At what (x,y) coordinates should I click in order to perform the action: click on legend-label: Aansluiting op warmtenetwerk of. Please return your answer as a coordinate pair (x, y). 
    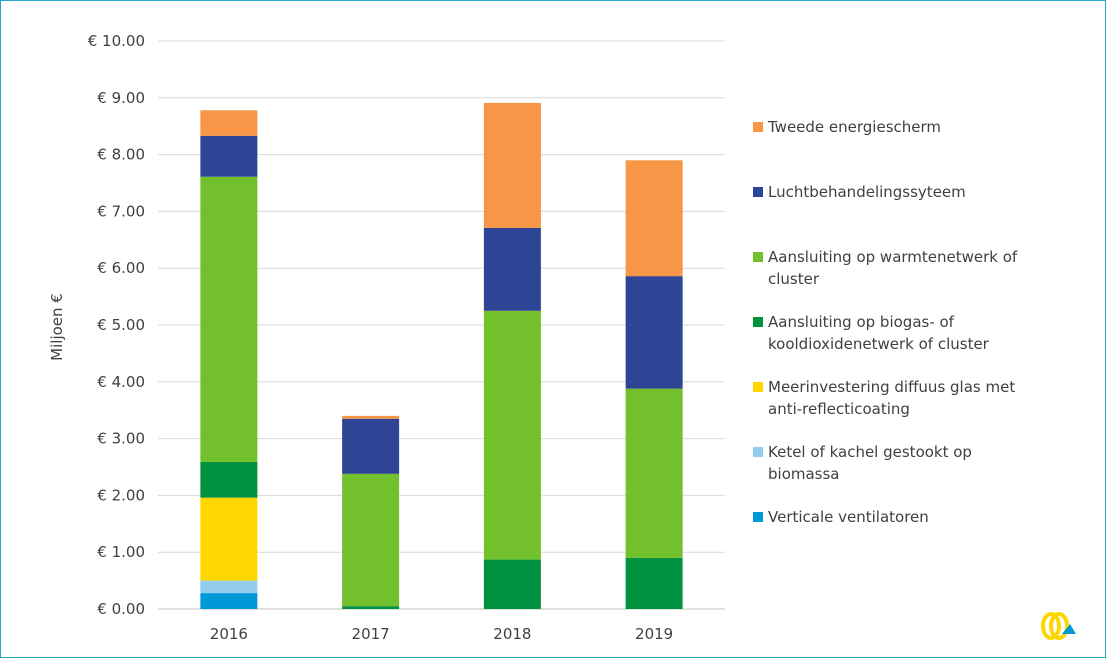
    Looking at the image, I should click on (893, 257).